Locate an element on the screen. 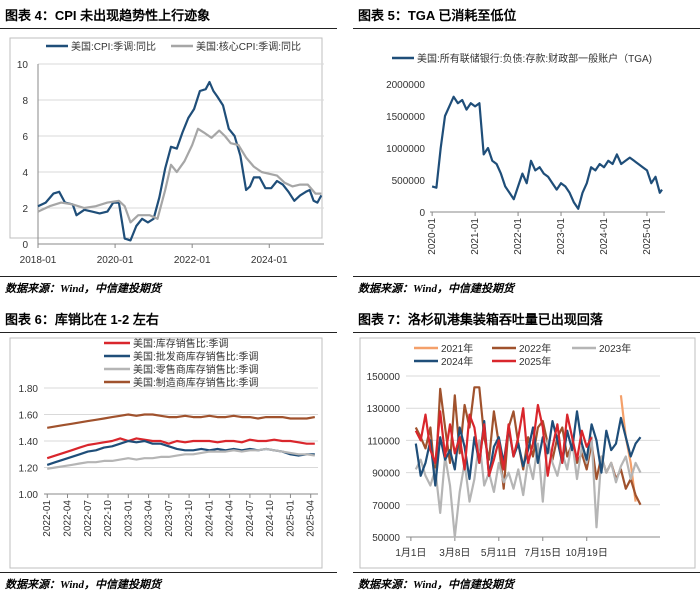 This screenshot has height=597, width=700. title-rule-p1 is located at coordinates (168, 28).